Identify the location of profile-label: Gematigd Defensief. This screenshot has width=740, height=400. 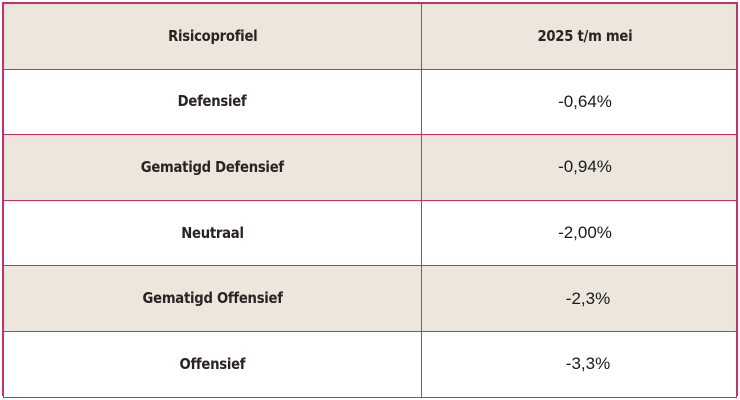
(212, 166).